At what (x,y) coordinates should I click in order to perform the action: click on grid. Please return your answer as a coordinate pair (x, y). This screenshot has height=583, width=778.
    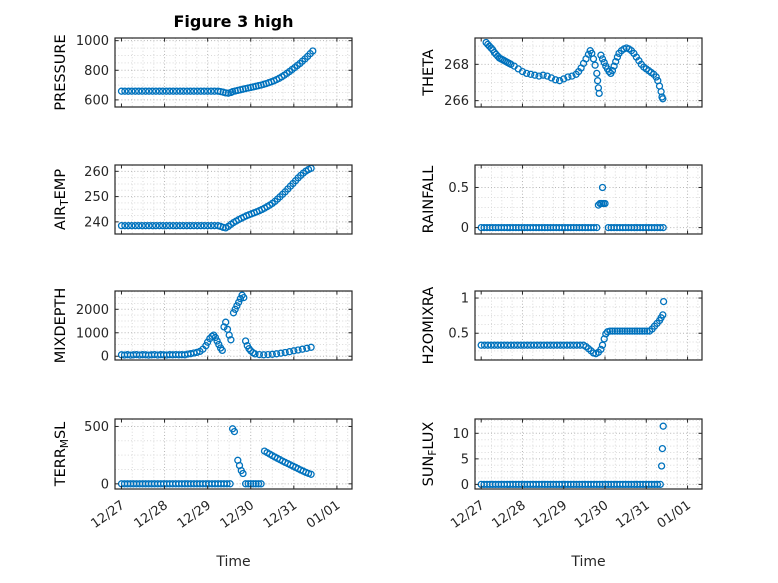
    Looking at the image, I should click on (588, 199).